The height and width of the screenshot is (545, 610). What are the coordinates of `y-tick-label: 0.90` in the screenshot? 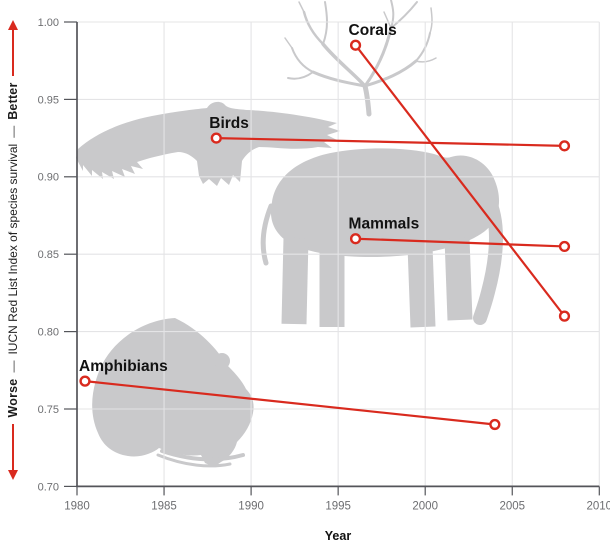 It's located at (48, 178).